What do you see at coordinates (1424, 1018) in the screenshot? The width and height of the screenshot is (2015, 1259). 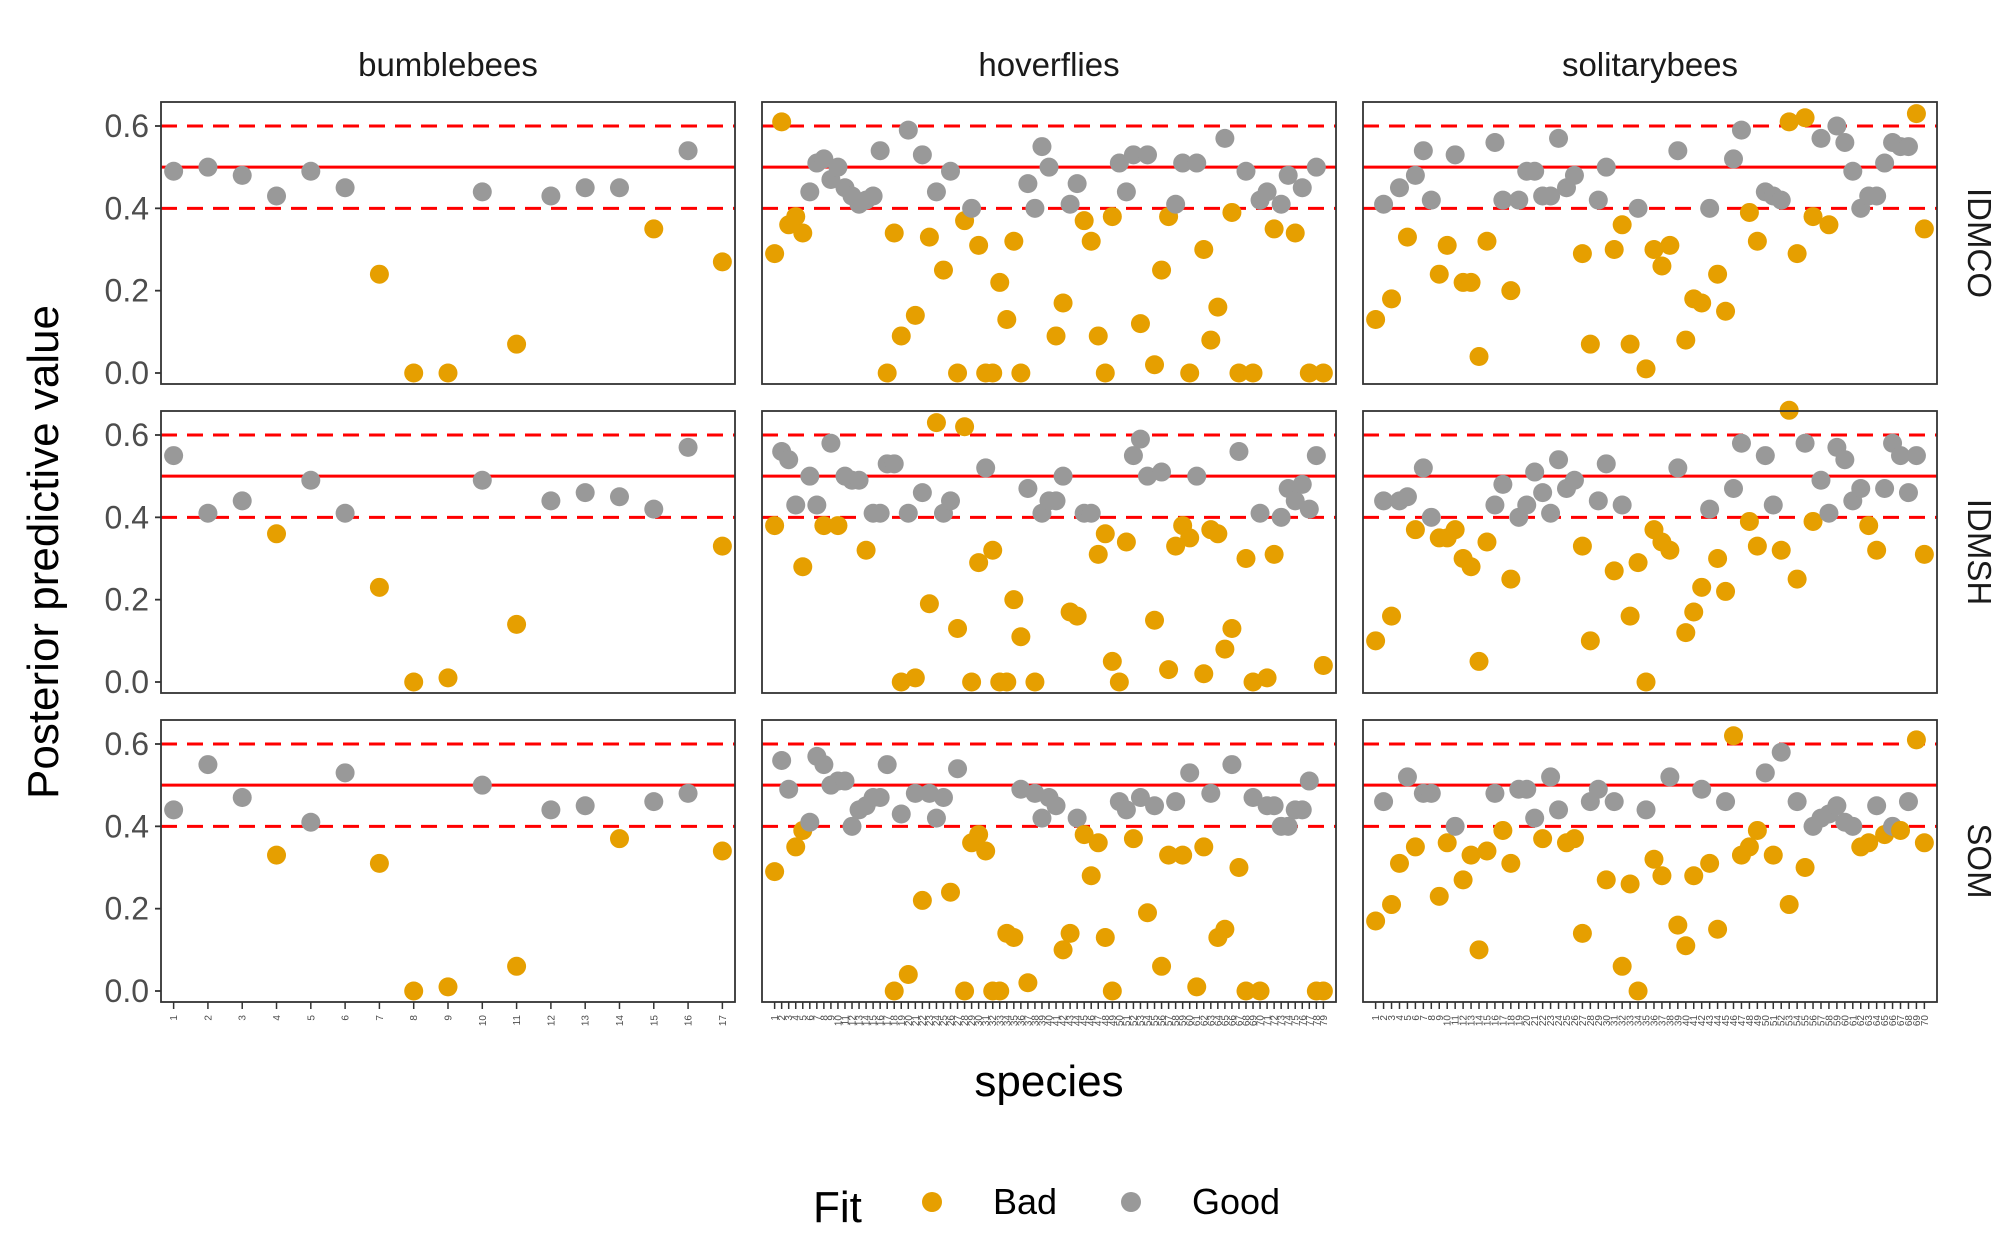 I see `x-tick-label: 7` at bounding box center [1424, 1018].